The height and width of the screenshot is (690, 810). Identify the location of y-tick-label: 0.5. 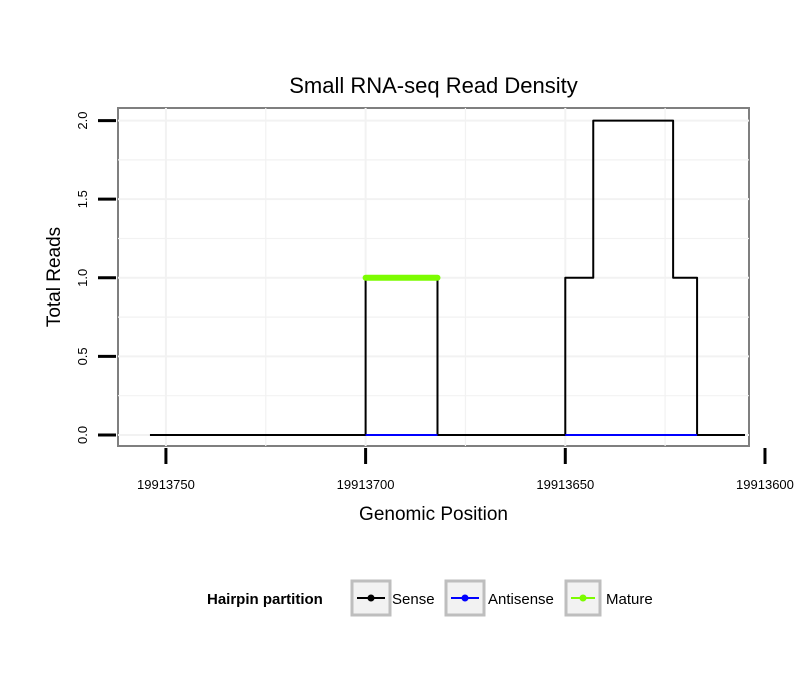
(82, 356).